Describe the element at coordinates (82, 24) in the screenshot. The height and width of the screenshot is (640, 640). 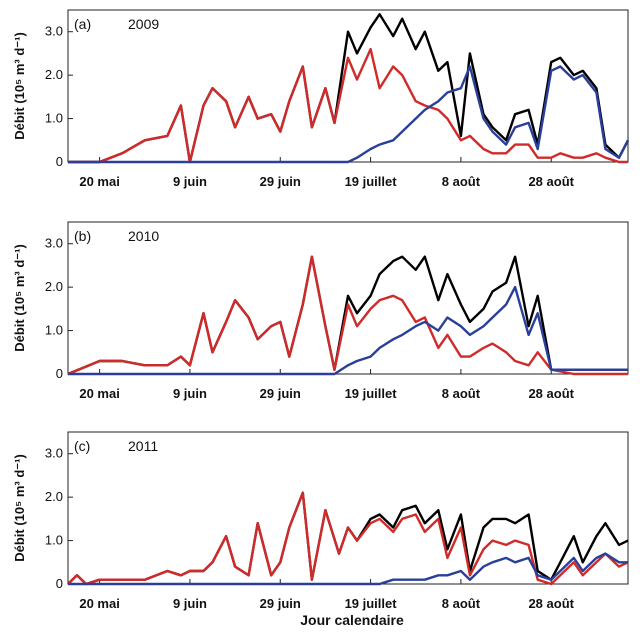
I see `panel-label: (a)` at that location.